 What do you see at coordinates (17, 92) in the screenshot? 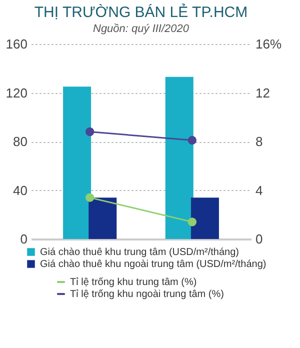
I see `y-tick-label: 120` at bounding box center [17, 92].